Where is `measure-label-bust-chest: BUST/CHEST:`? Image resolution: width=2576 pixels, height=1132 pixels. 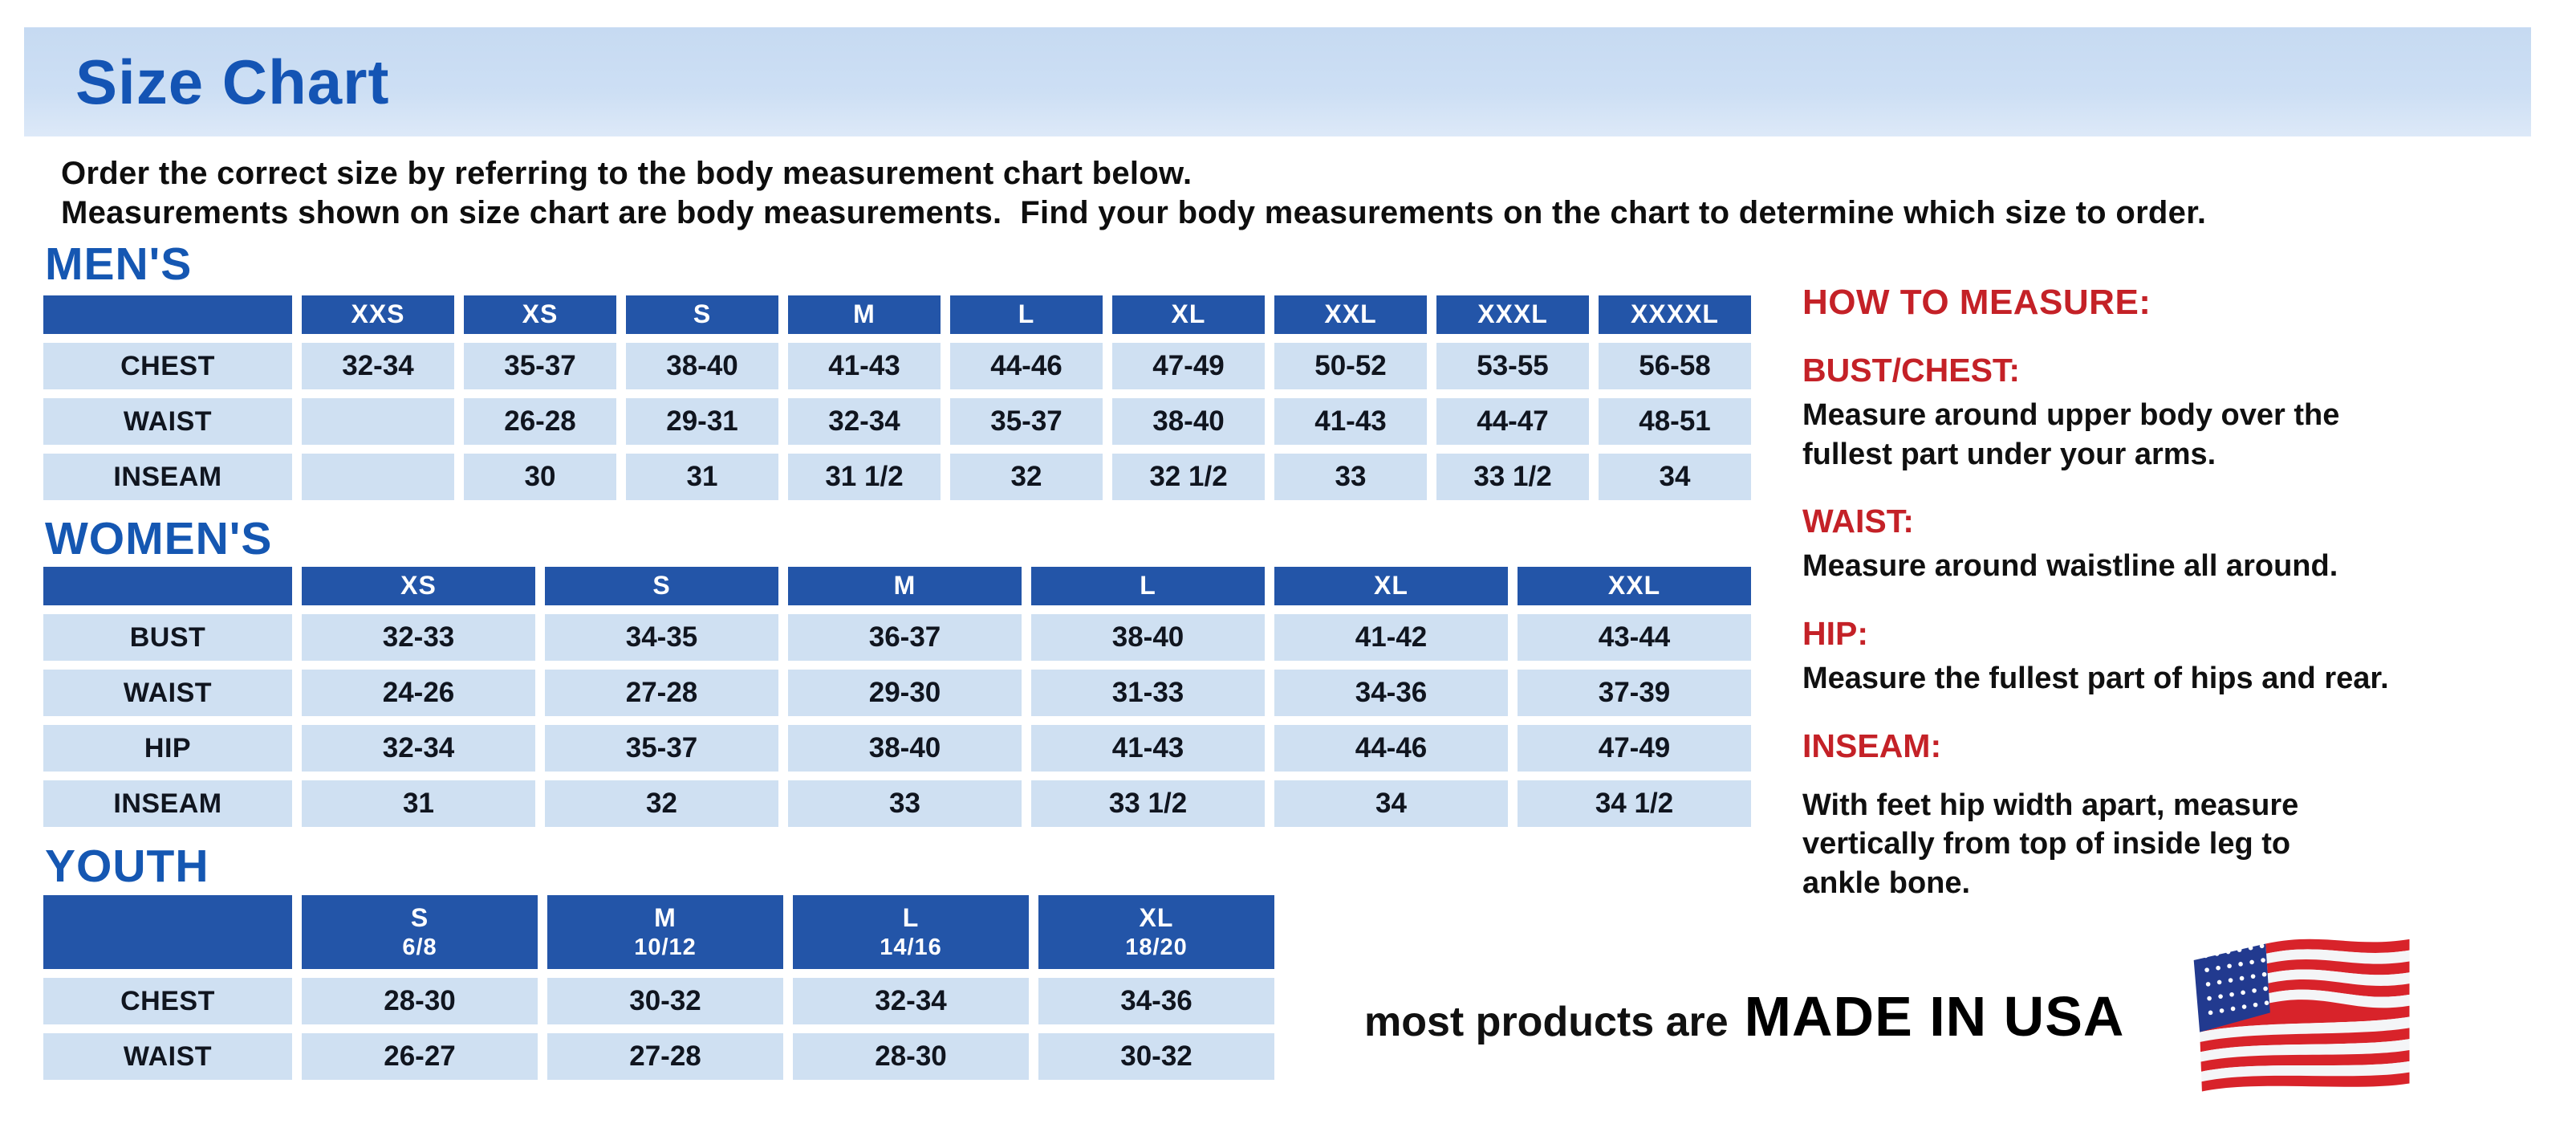
measure-label-bust-chest: BUST/CHEST: is located at coordinates (1912, 370).